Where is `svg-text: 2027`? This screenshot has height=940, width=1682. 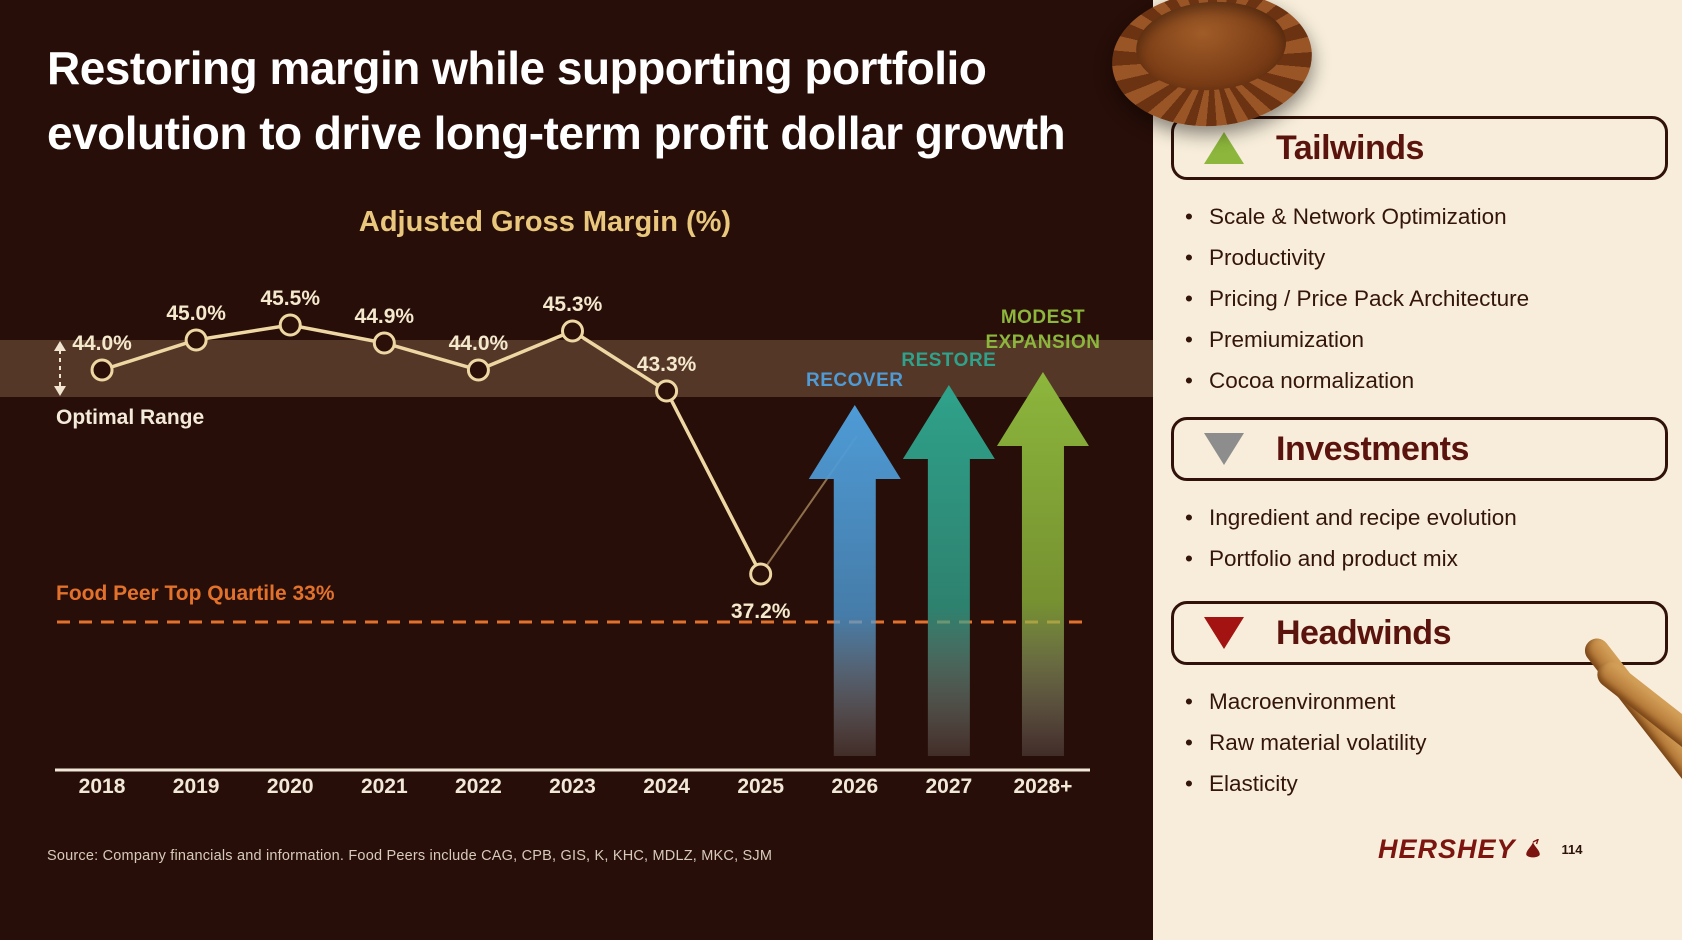 svg-text: 2027 is located at coordinates (949, 786).